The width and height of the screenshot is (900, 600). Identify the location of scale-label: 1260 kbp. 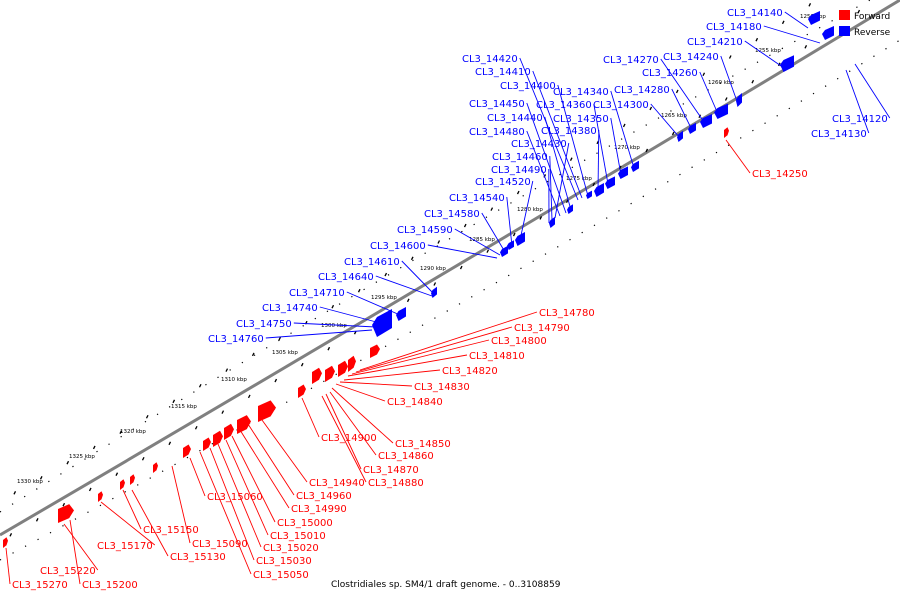
(721, 83).